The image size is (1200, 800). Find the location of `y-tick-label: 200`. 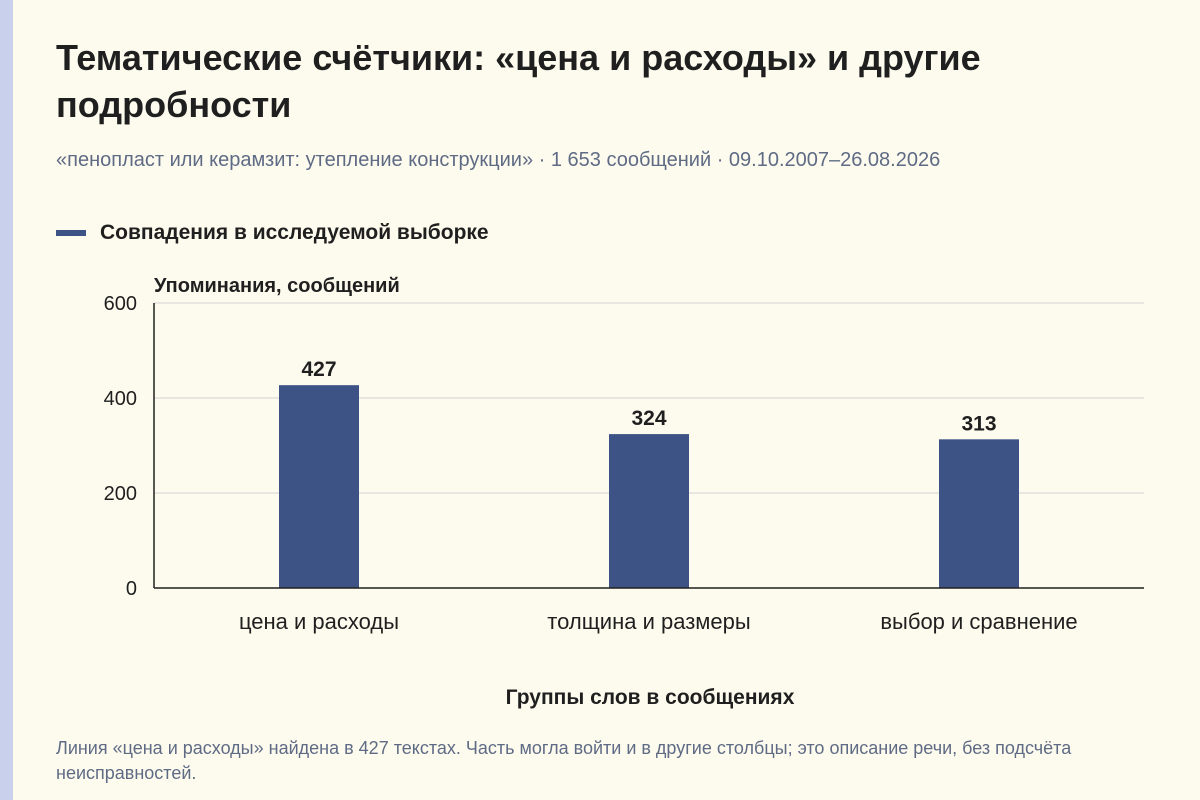

y-tick-label: 200 is located at coordinates (120, 494).